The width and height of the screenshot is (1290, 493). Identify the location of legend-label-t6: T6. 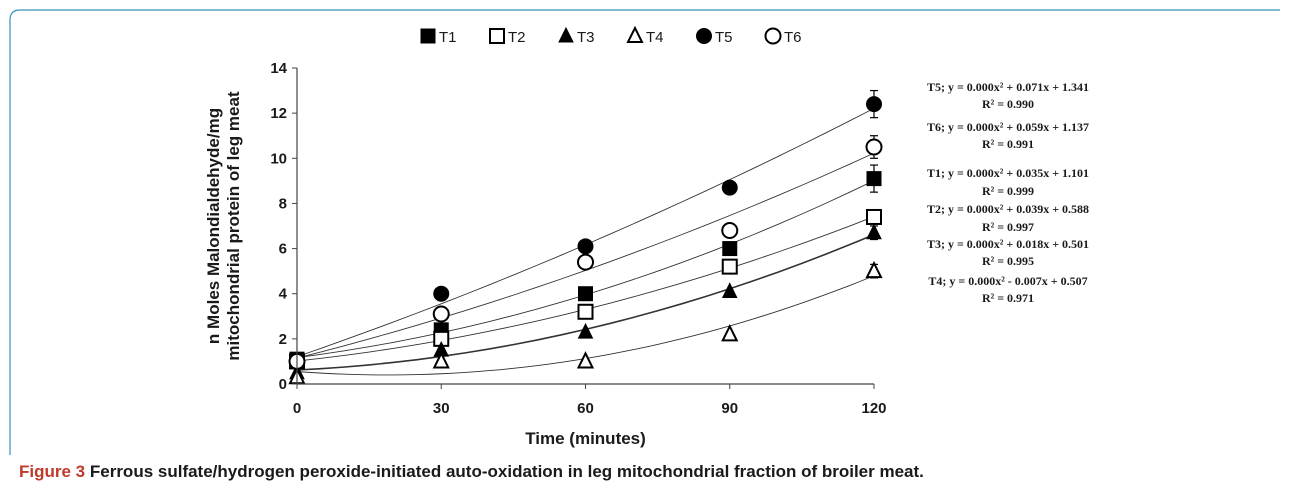
(793, 37).